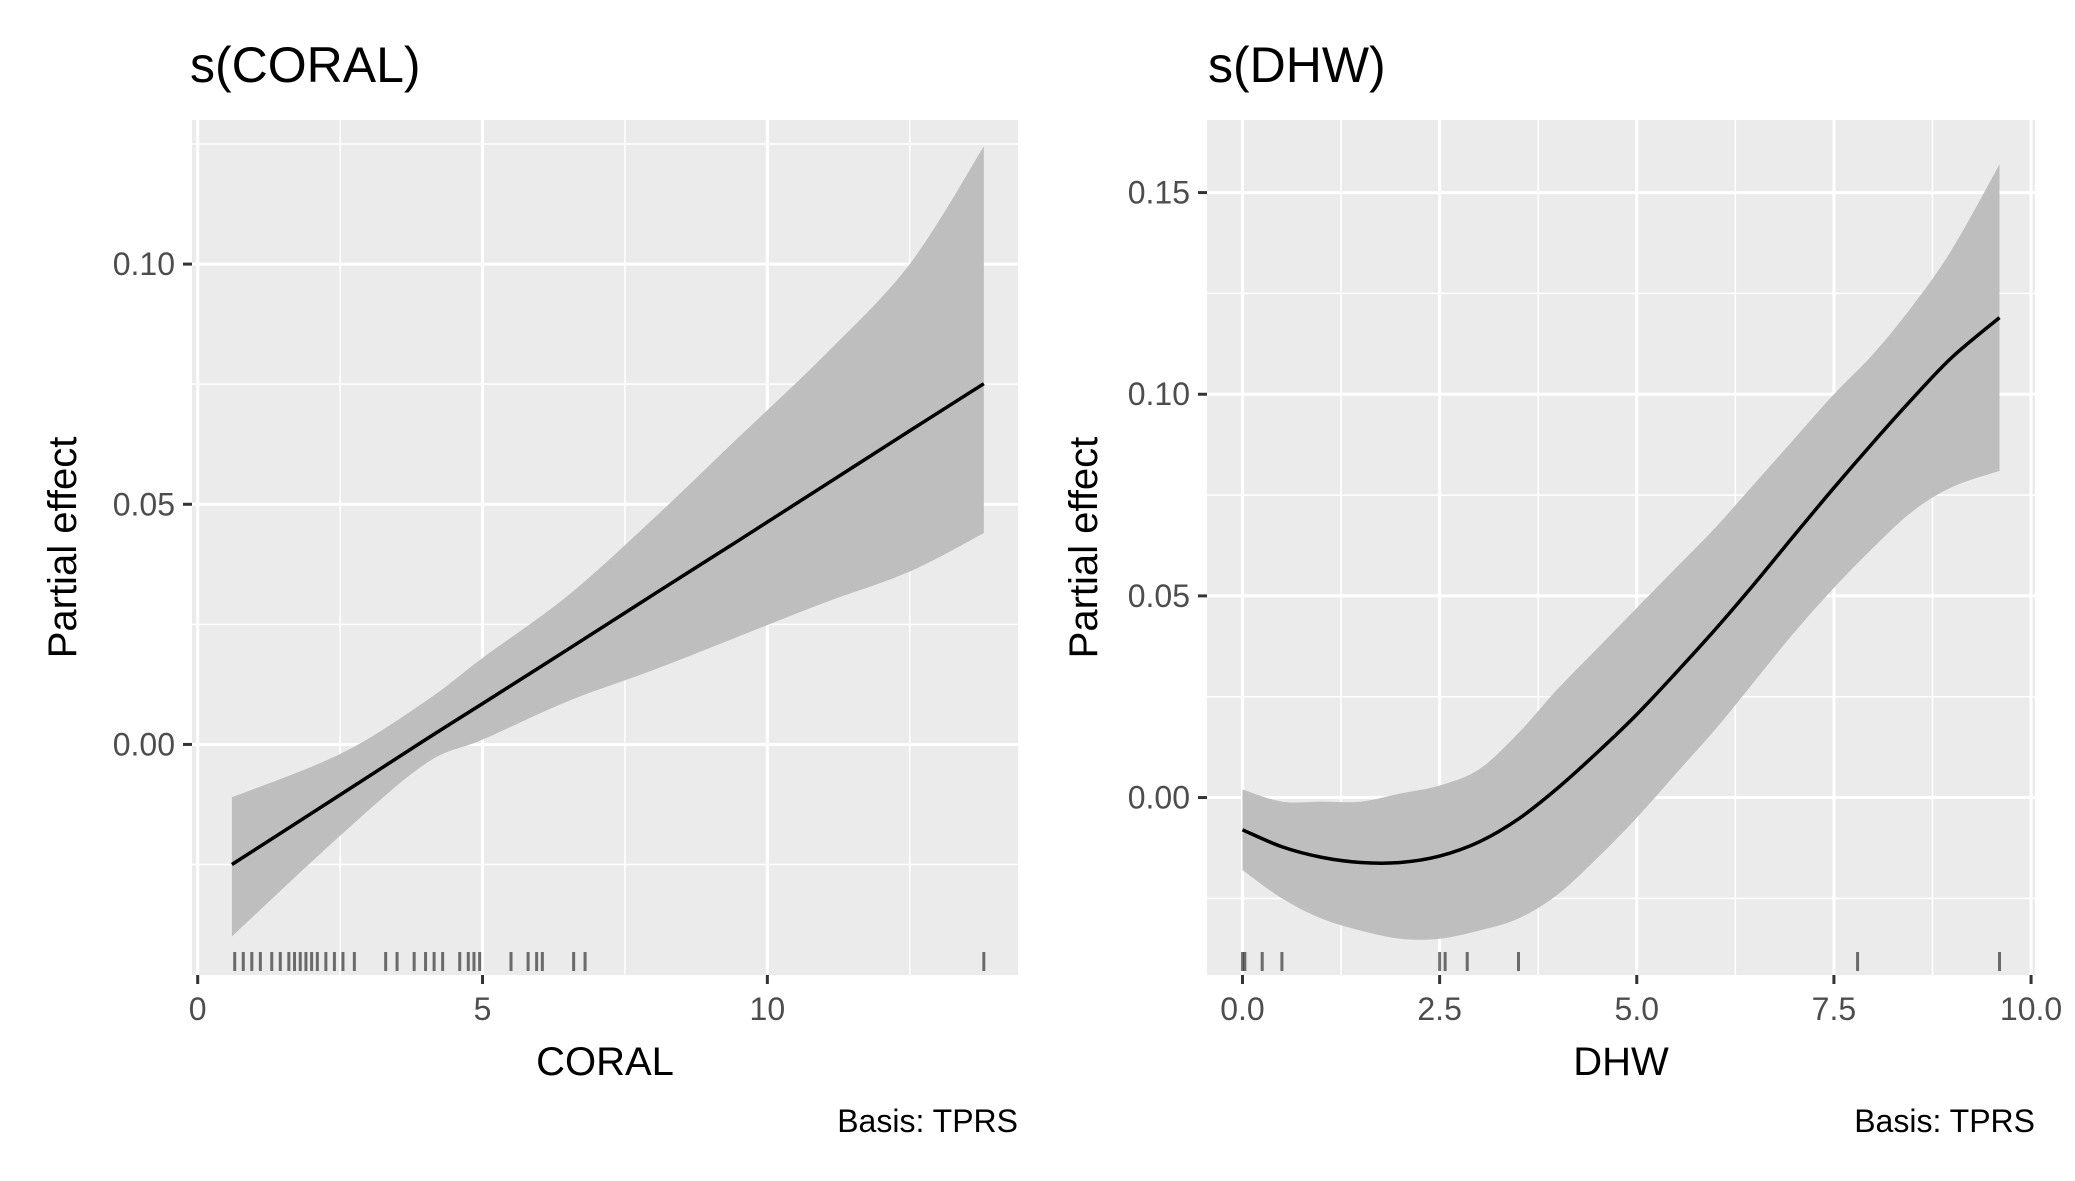 The image size is (2075, 1181). What do you see at coordinates (607, 624) in the screenshot?
I see `fitted-smooth-line` at bounding box center [607, 624].